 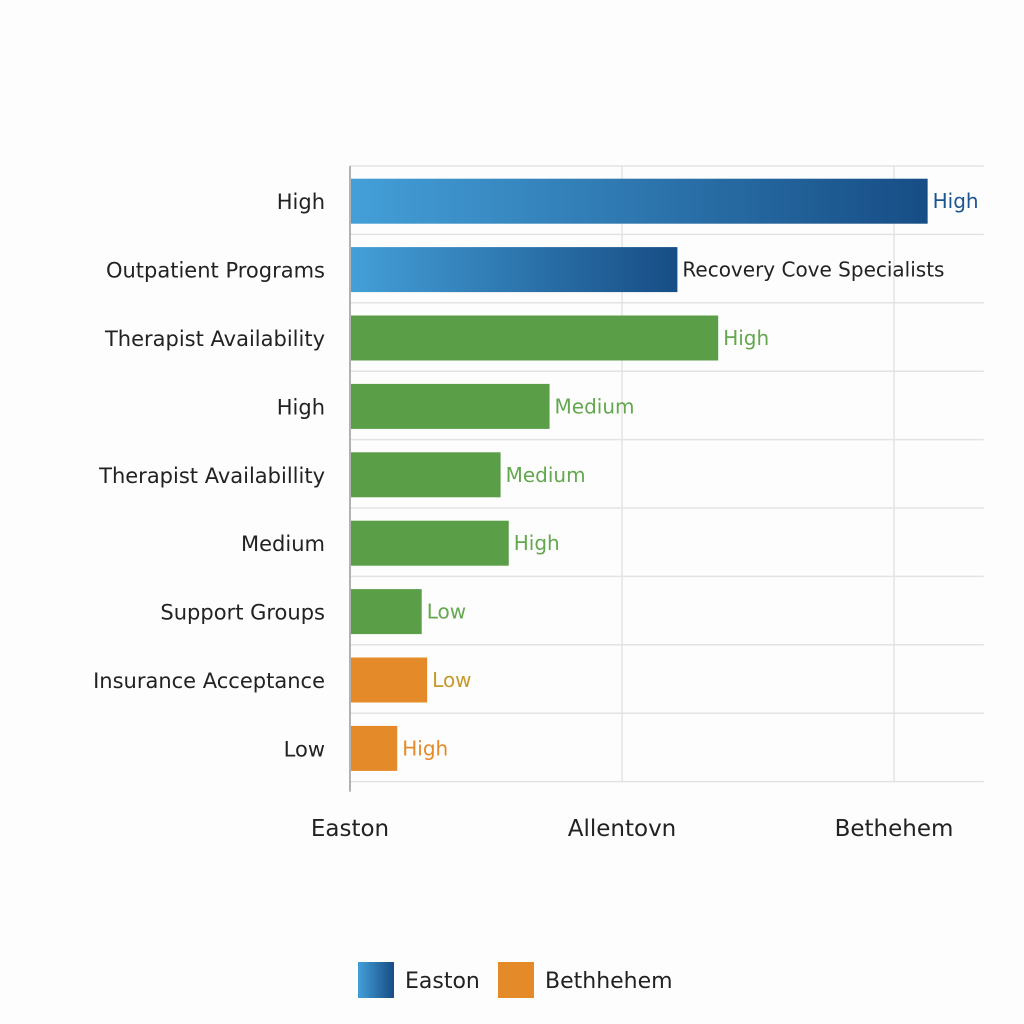 What do you see at coordinates (442, 981) in the screenshot?
I see `legend-label: Easton` at bounding box center [442, 981].